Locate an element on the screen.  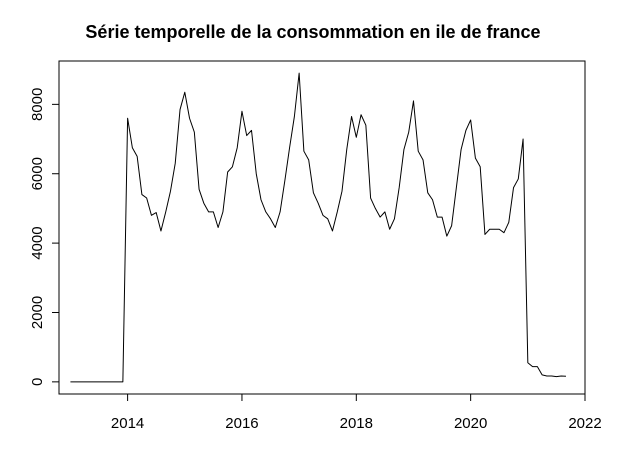
y-axis: 0 2000 4000 6000 8000 is located at coordinates (44, 237).